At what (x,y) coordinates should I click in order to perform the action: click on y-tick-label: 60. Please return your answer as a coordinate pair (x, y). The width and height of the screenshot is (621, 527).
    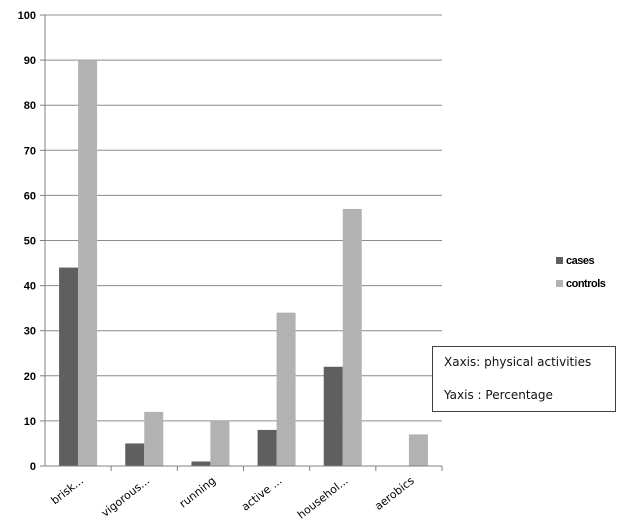
    Looking at the image, I should click on (30, 196).